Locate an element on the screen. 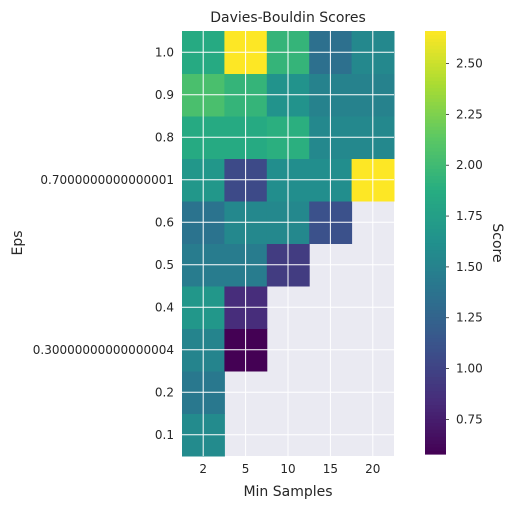 The width and height of the screenshot is (512, 507). x-tick-label: 10 is located at coordinates (287, 469).